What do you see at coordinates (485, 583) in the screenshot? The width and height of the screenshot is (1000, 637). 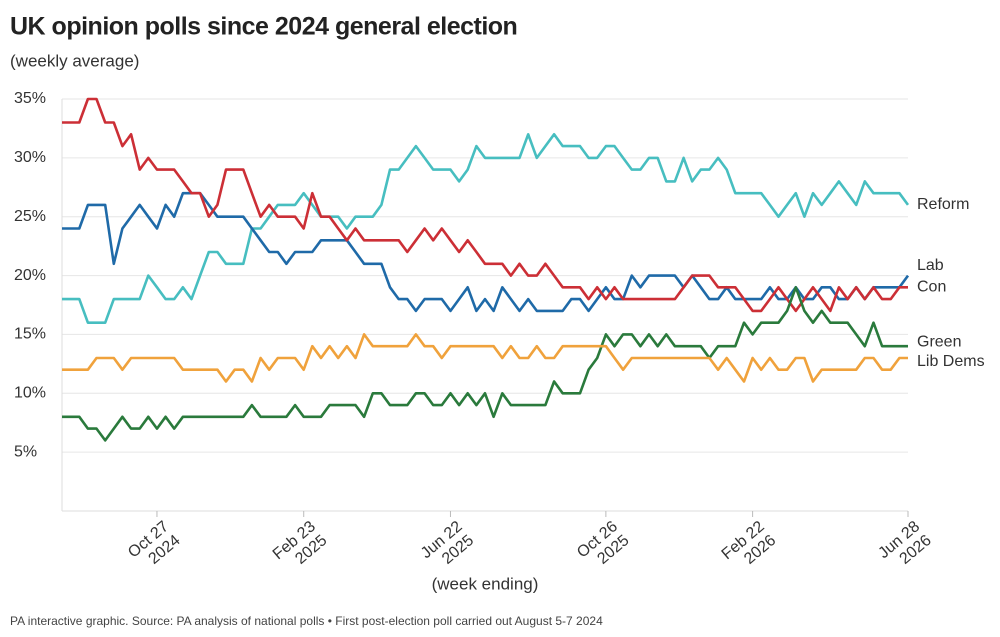 I see `x-axis-label: (week ending)` at bounding box center [485, 583].